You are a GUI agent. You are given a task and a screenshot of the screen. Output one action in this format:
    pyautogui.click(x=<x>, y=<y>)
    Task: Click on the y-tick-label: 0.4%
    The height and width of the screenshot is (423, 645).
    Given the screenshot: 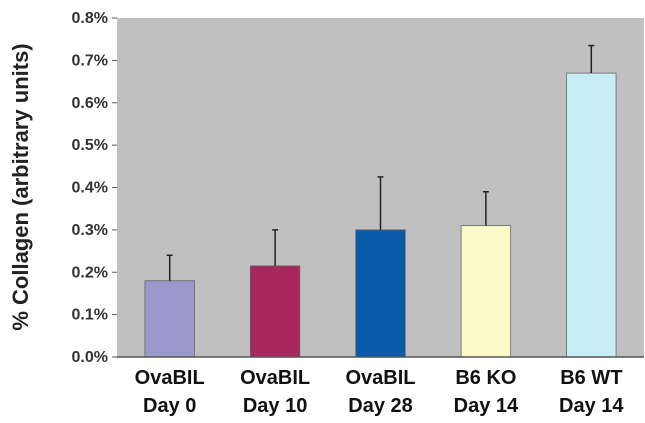 What is the action you would take?
    pyautogui.click(x=90, y=188)
    